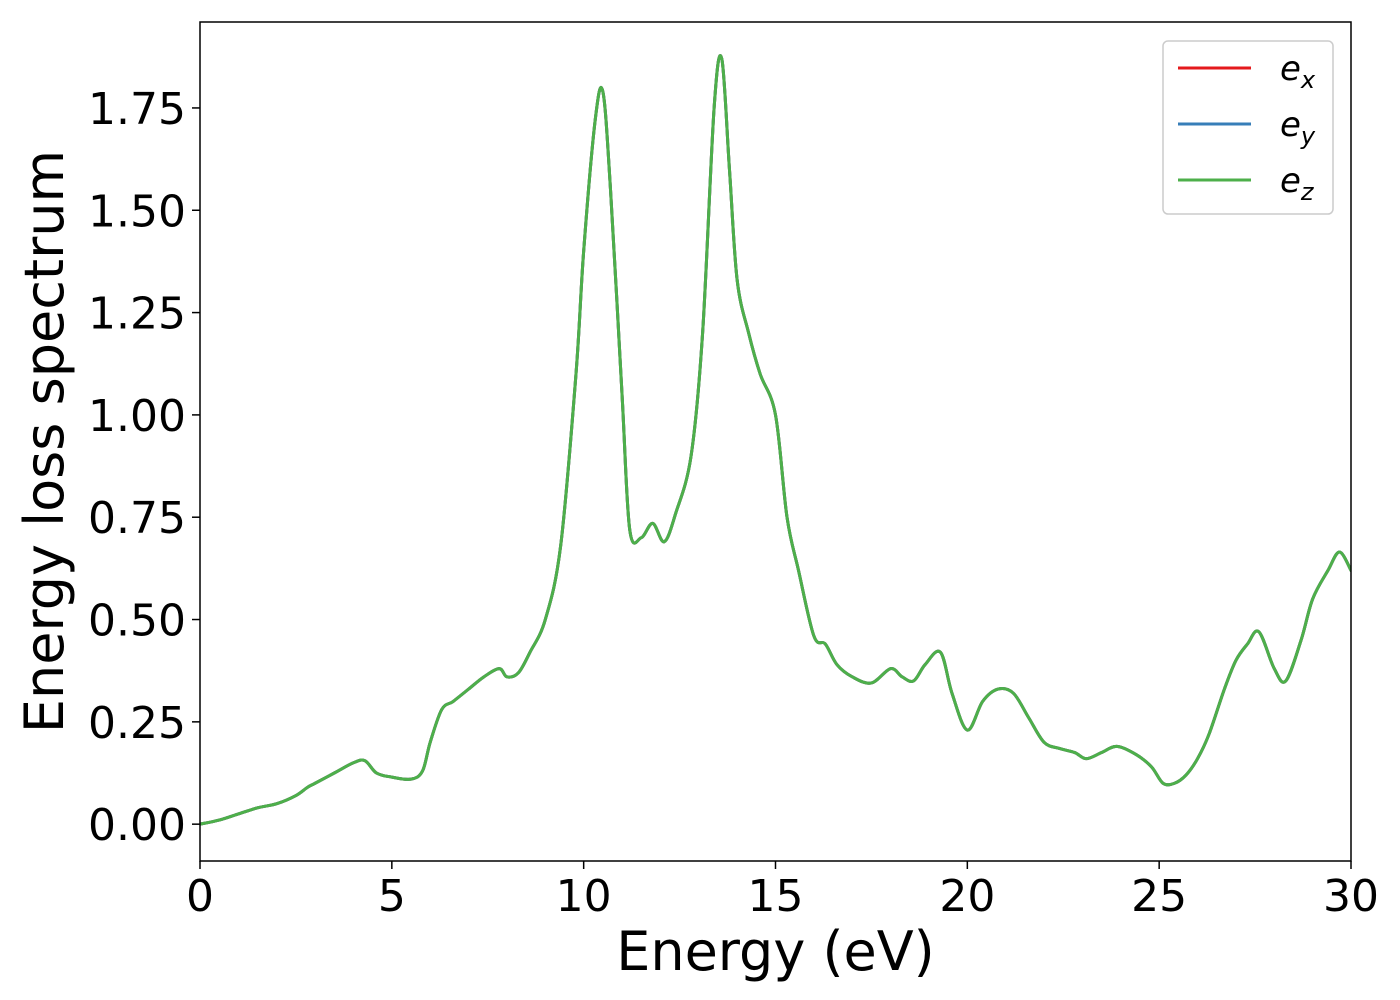 Image resolution: width=1400 pixels, height=1000 pixels. Describe the element at coordinates (1308, 136) in the screenshot. I see `legend-label-subscript: y` at that location.